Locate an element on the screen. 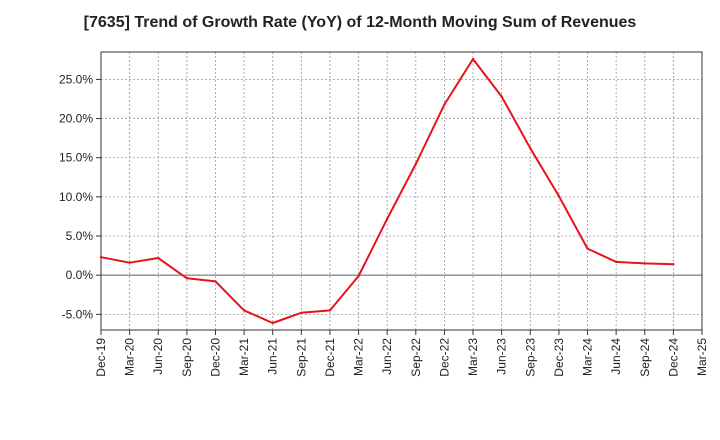 The image size is (720, 440). x-tick-label: Sep-24 is located at coordinates (645, 357).